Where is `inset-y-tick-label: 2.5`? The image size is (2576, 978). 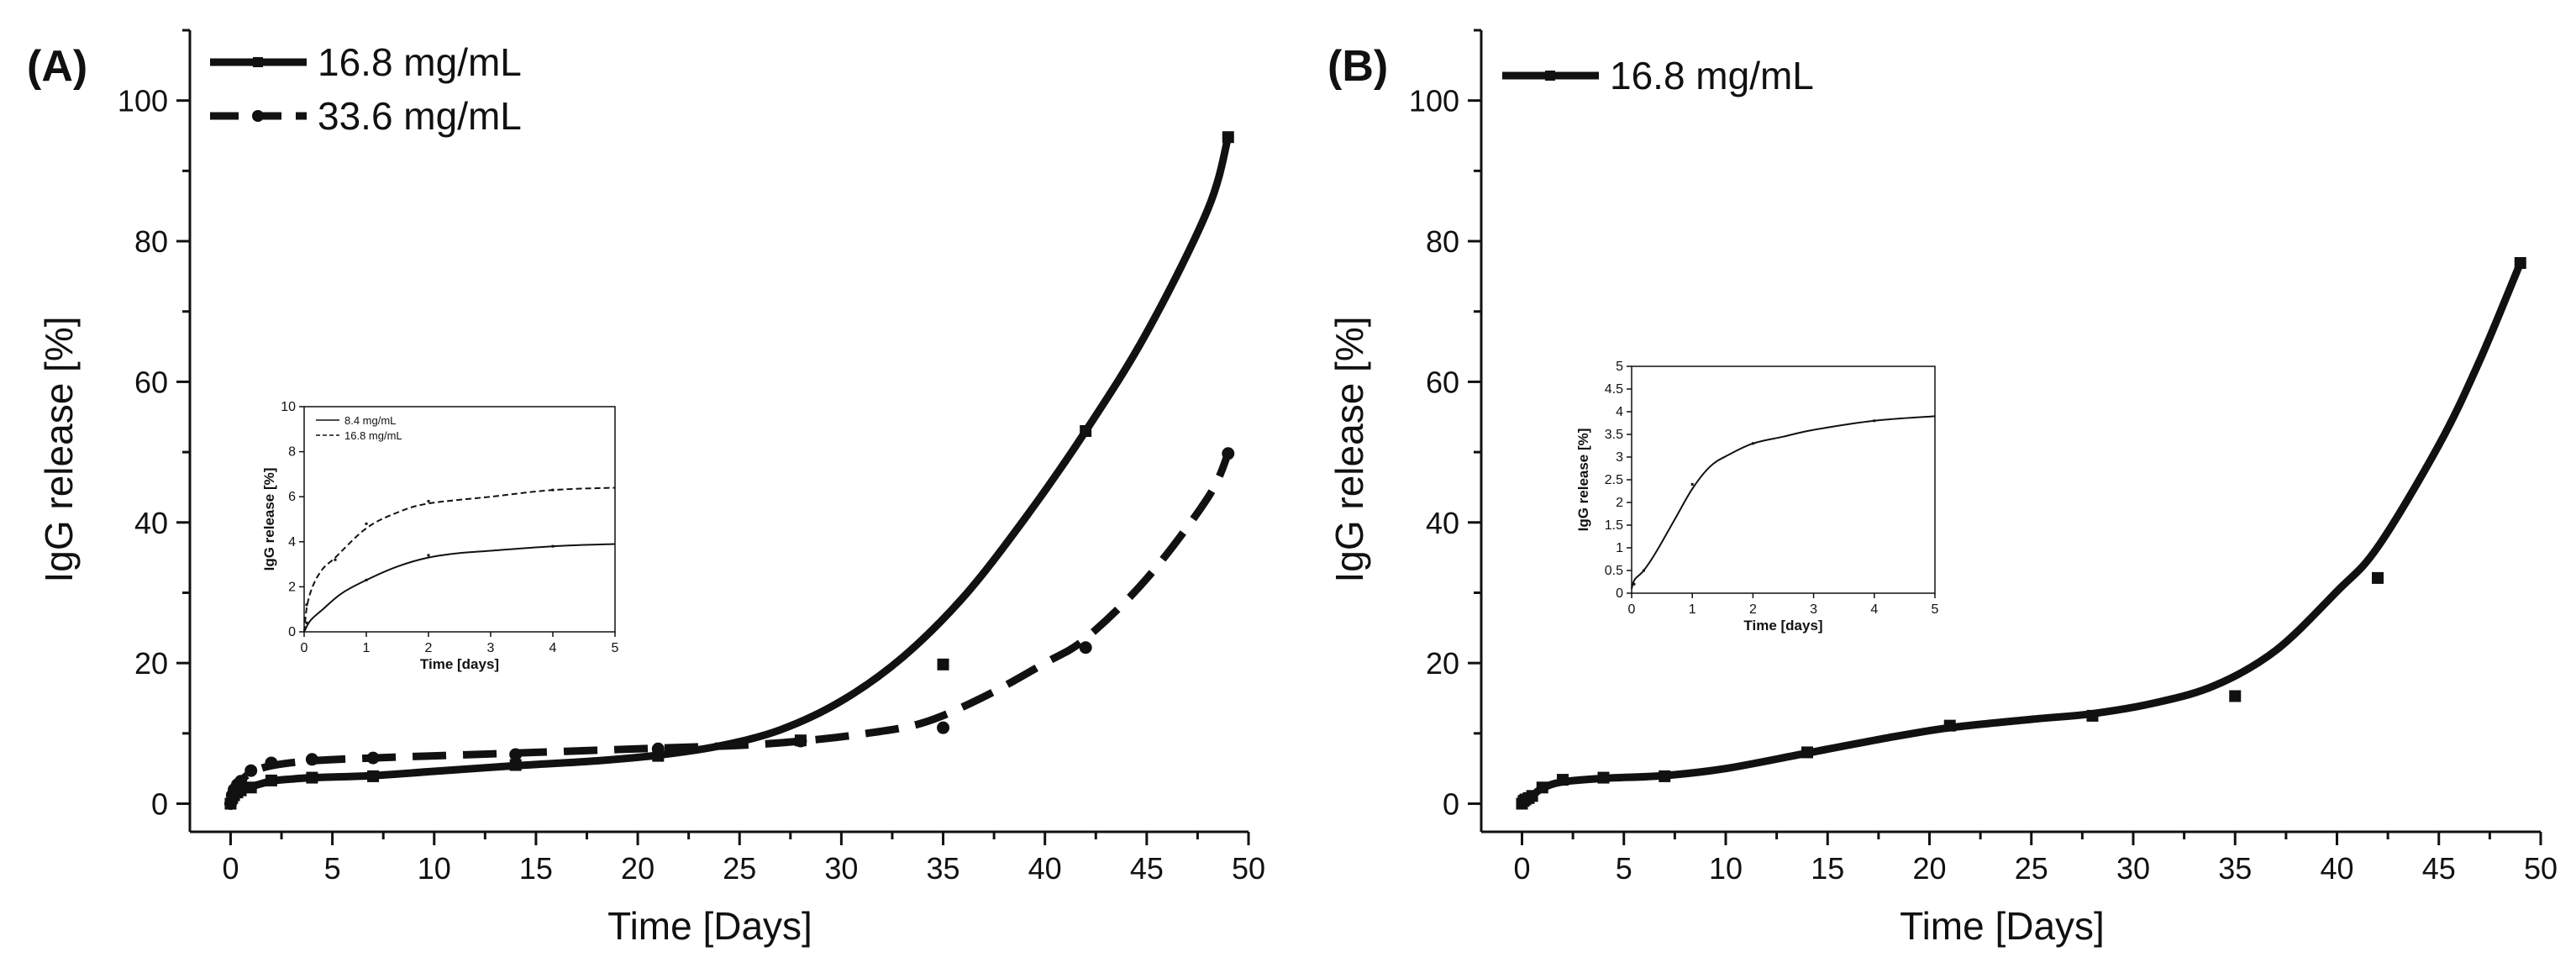
inset-y-tick-label: 2.5 is located at coordinates (1614, 480).